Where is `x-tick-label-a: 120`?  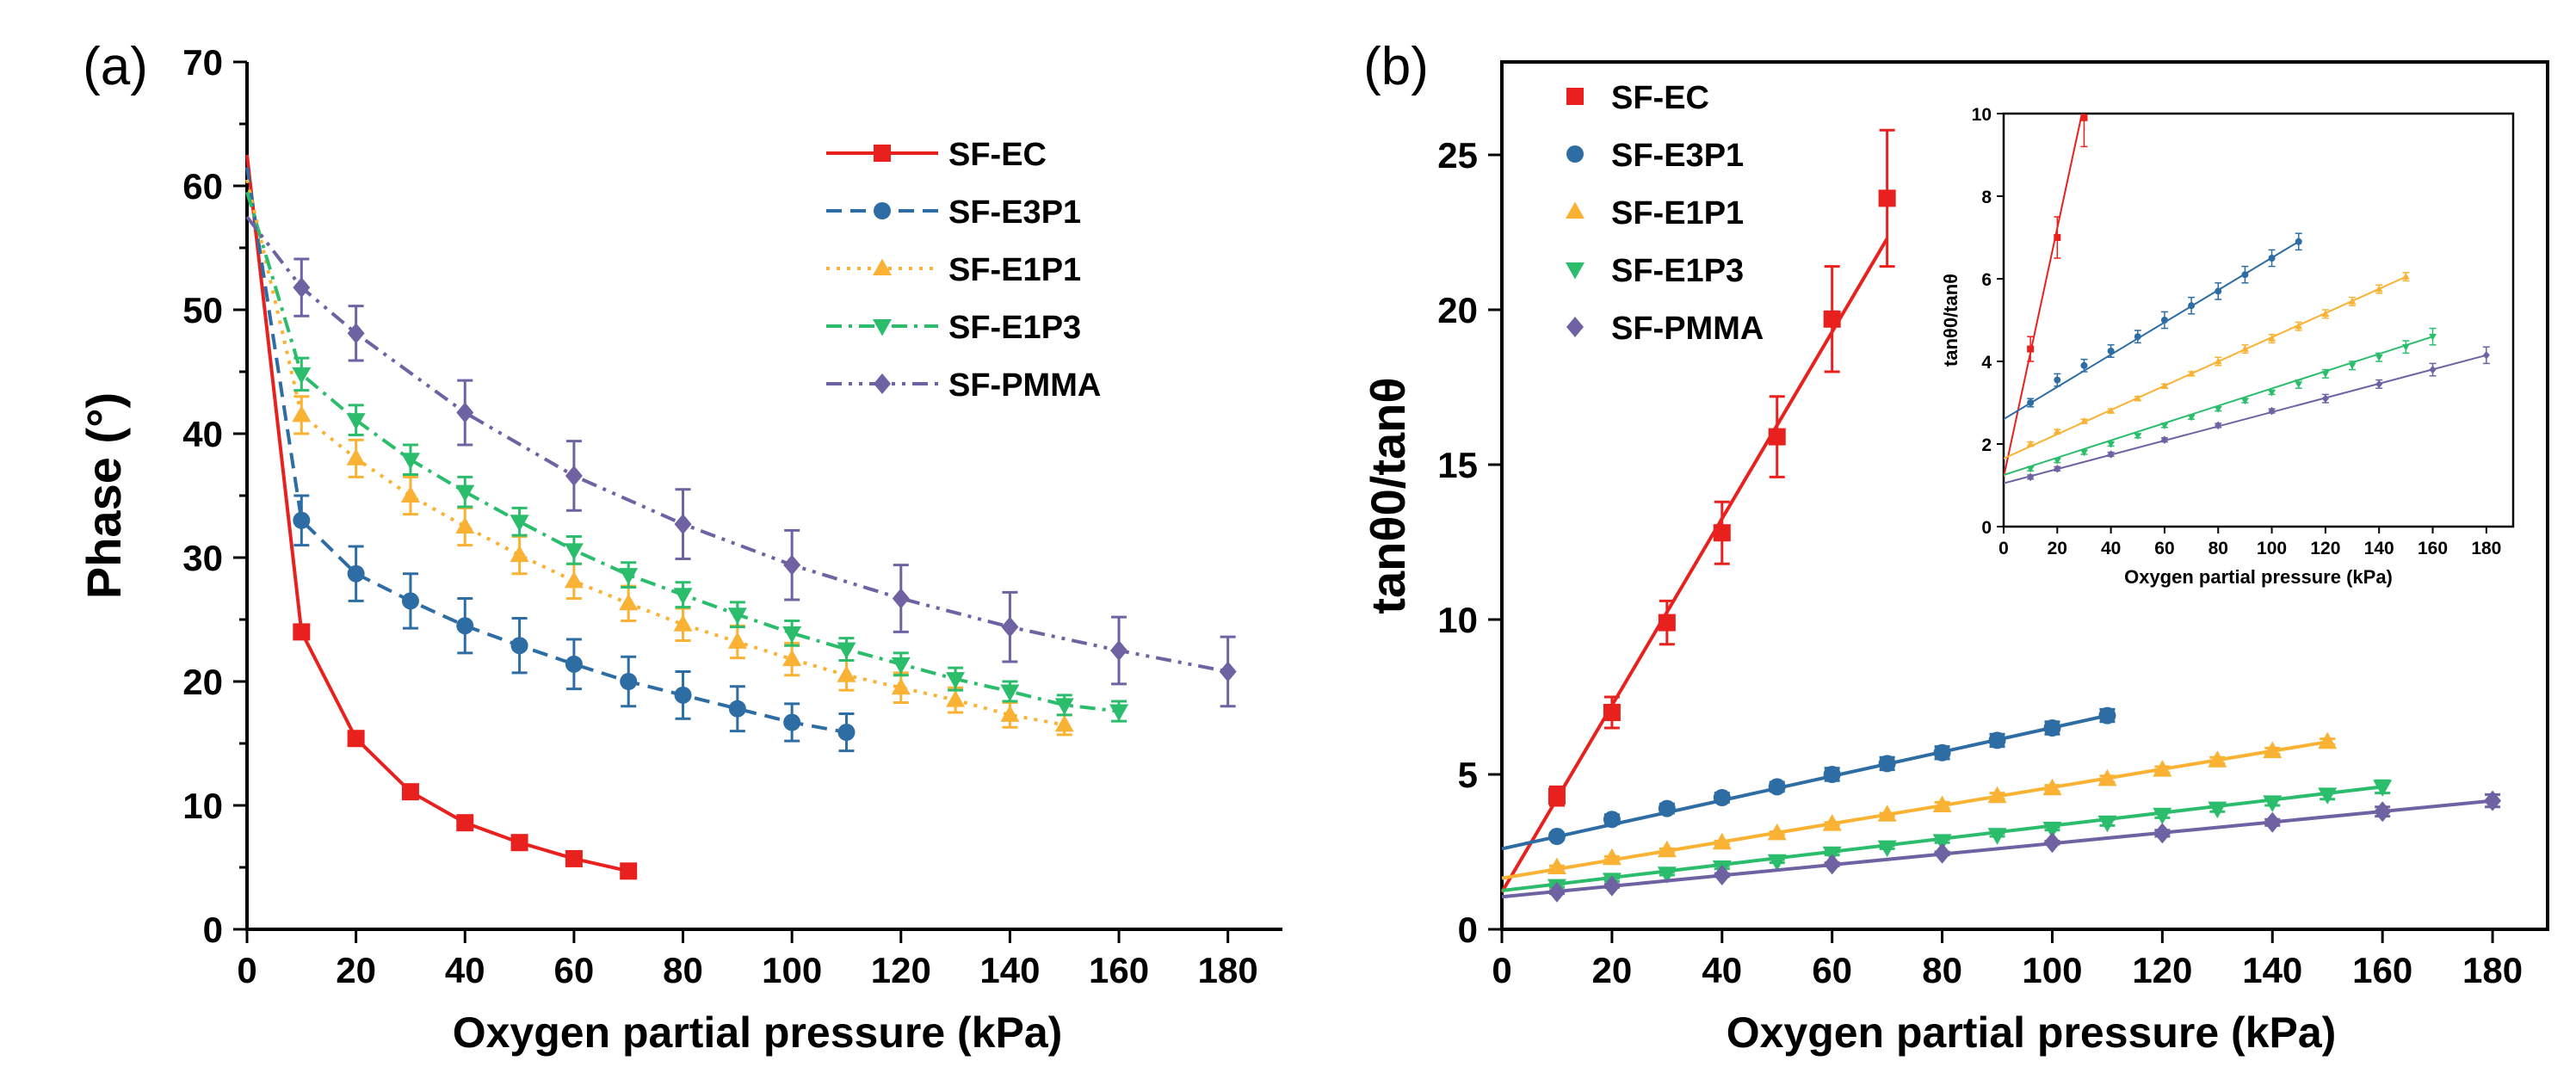 x-tick-label-a: 120 is located at coordinates (901, 970).